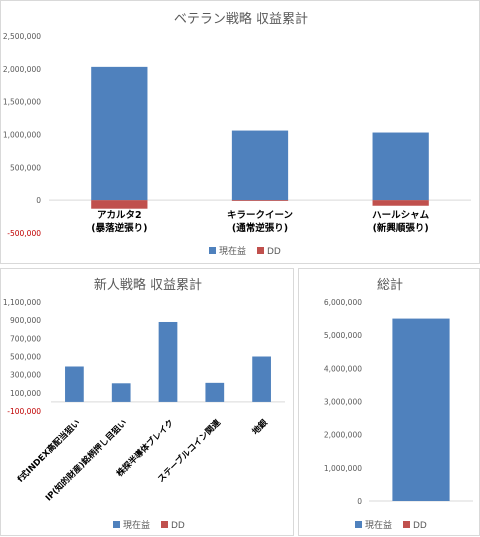 The height and width of the screenshot is (537, 480). Describe the element at coordinates (22, 102) in the screenshot. I see `y-tick-label: 1,500,000` at that location.